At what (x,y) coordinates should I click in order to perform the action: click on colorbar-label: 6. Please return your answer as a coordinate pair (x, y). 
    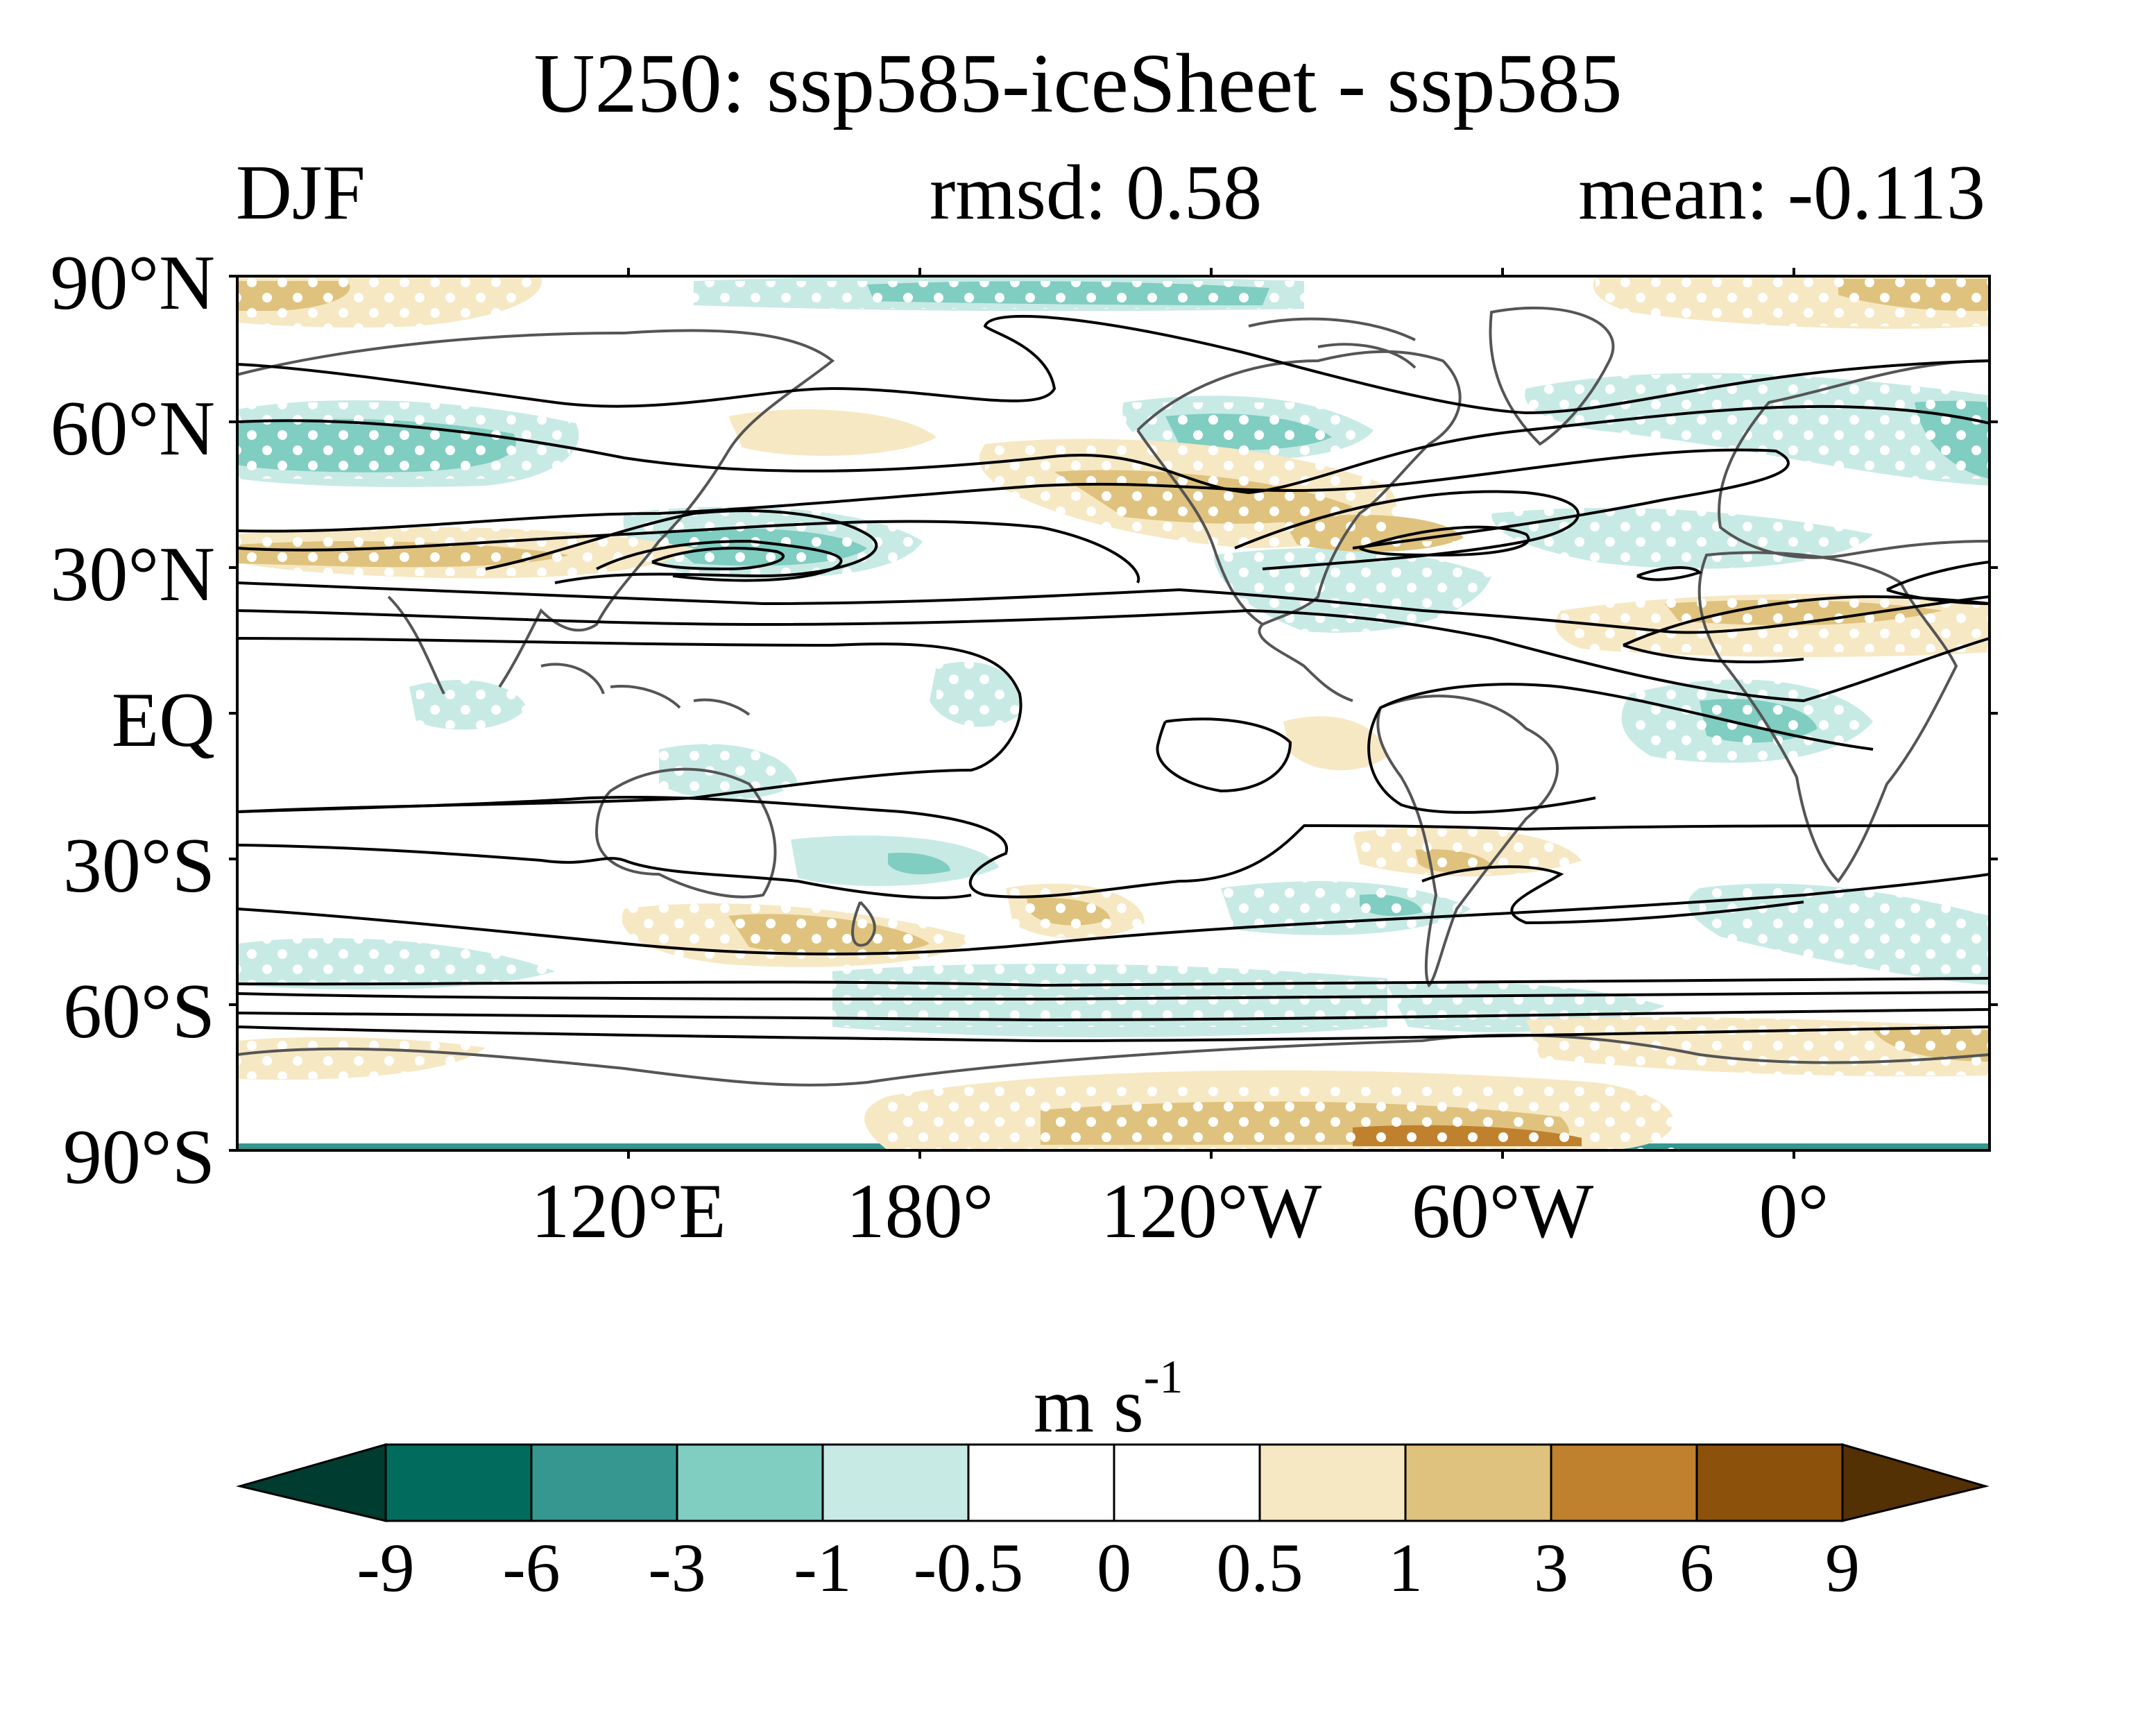
    Looking at the image, I should click on (1696, 1567).